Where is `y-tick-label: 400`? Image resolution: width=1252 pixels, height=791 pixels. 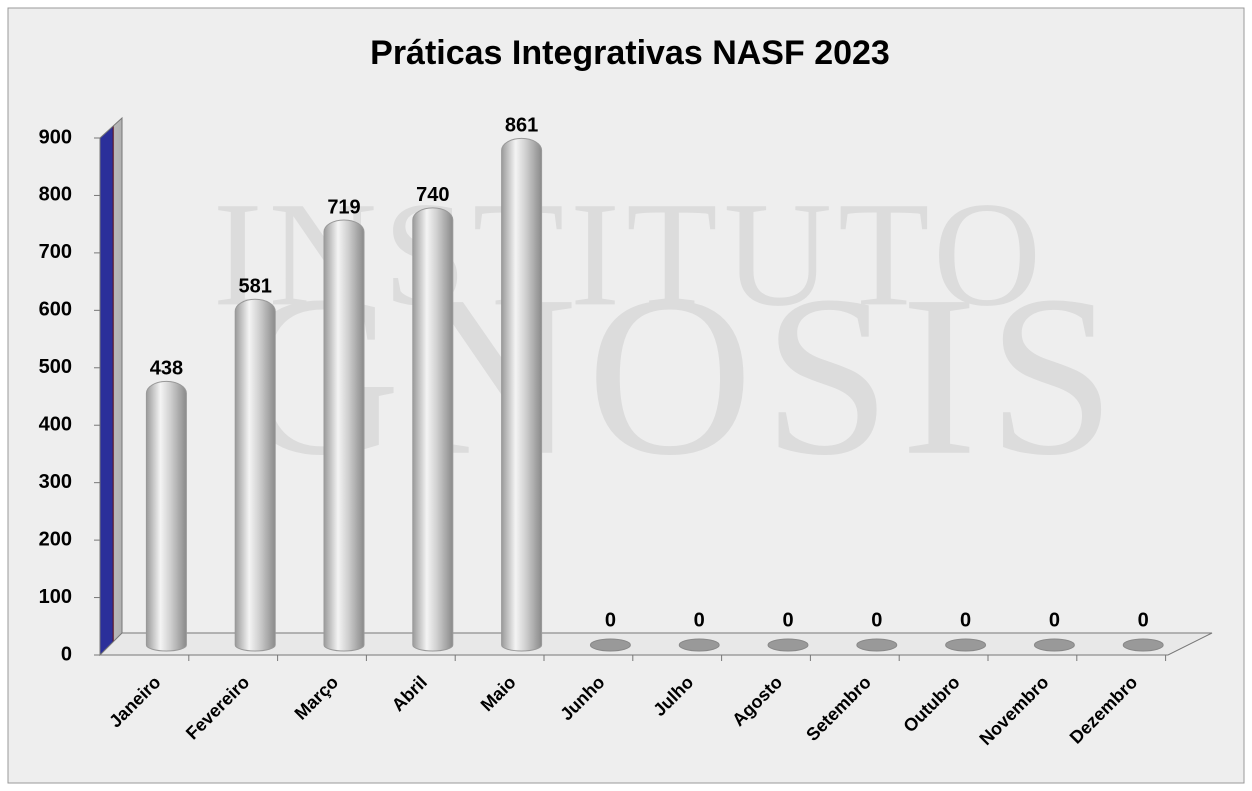 y-tick-label: 400 is located at coordinates (55, 425).